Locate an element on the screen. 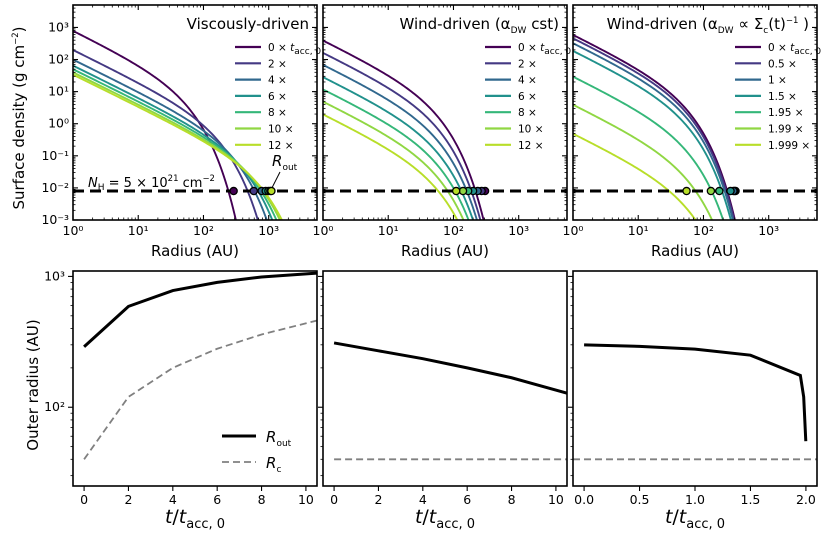 This screenshot has height=534, width=830. legend-label-6: 10 × is located at coordinates (531, 130).